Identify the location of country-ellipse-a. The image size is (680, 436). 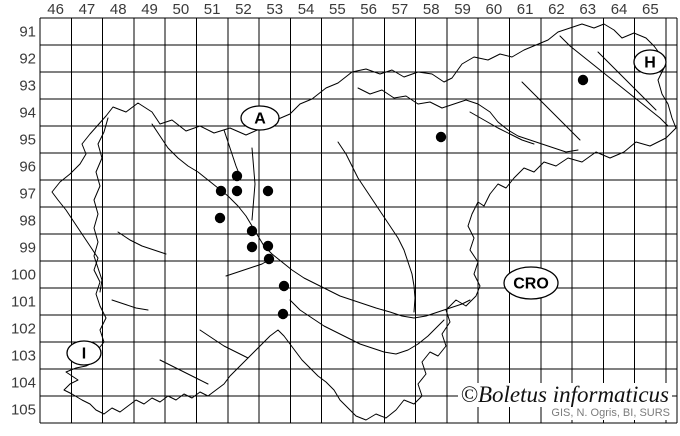
(260, 118).